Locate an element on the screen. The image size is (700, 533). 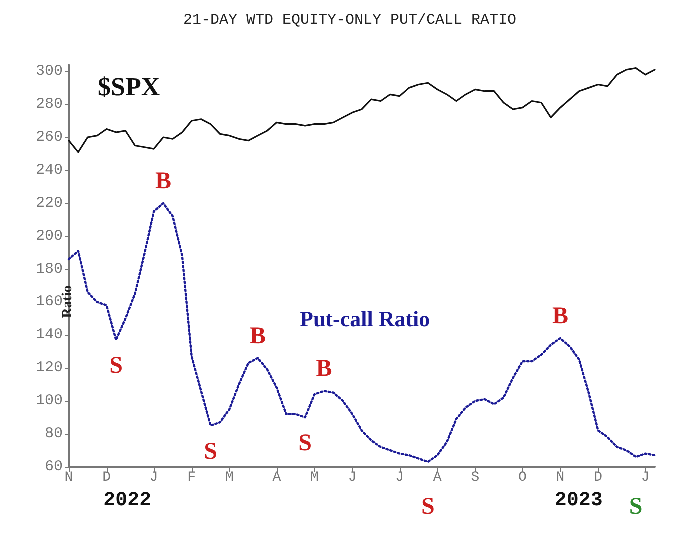
text: Put-call Ratio is located at coordinates (365, 319).